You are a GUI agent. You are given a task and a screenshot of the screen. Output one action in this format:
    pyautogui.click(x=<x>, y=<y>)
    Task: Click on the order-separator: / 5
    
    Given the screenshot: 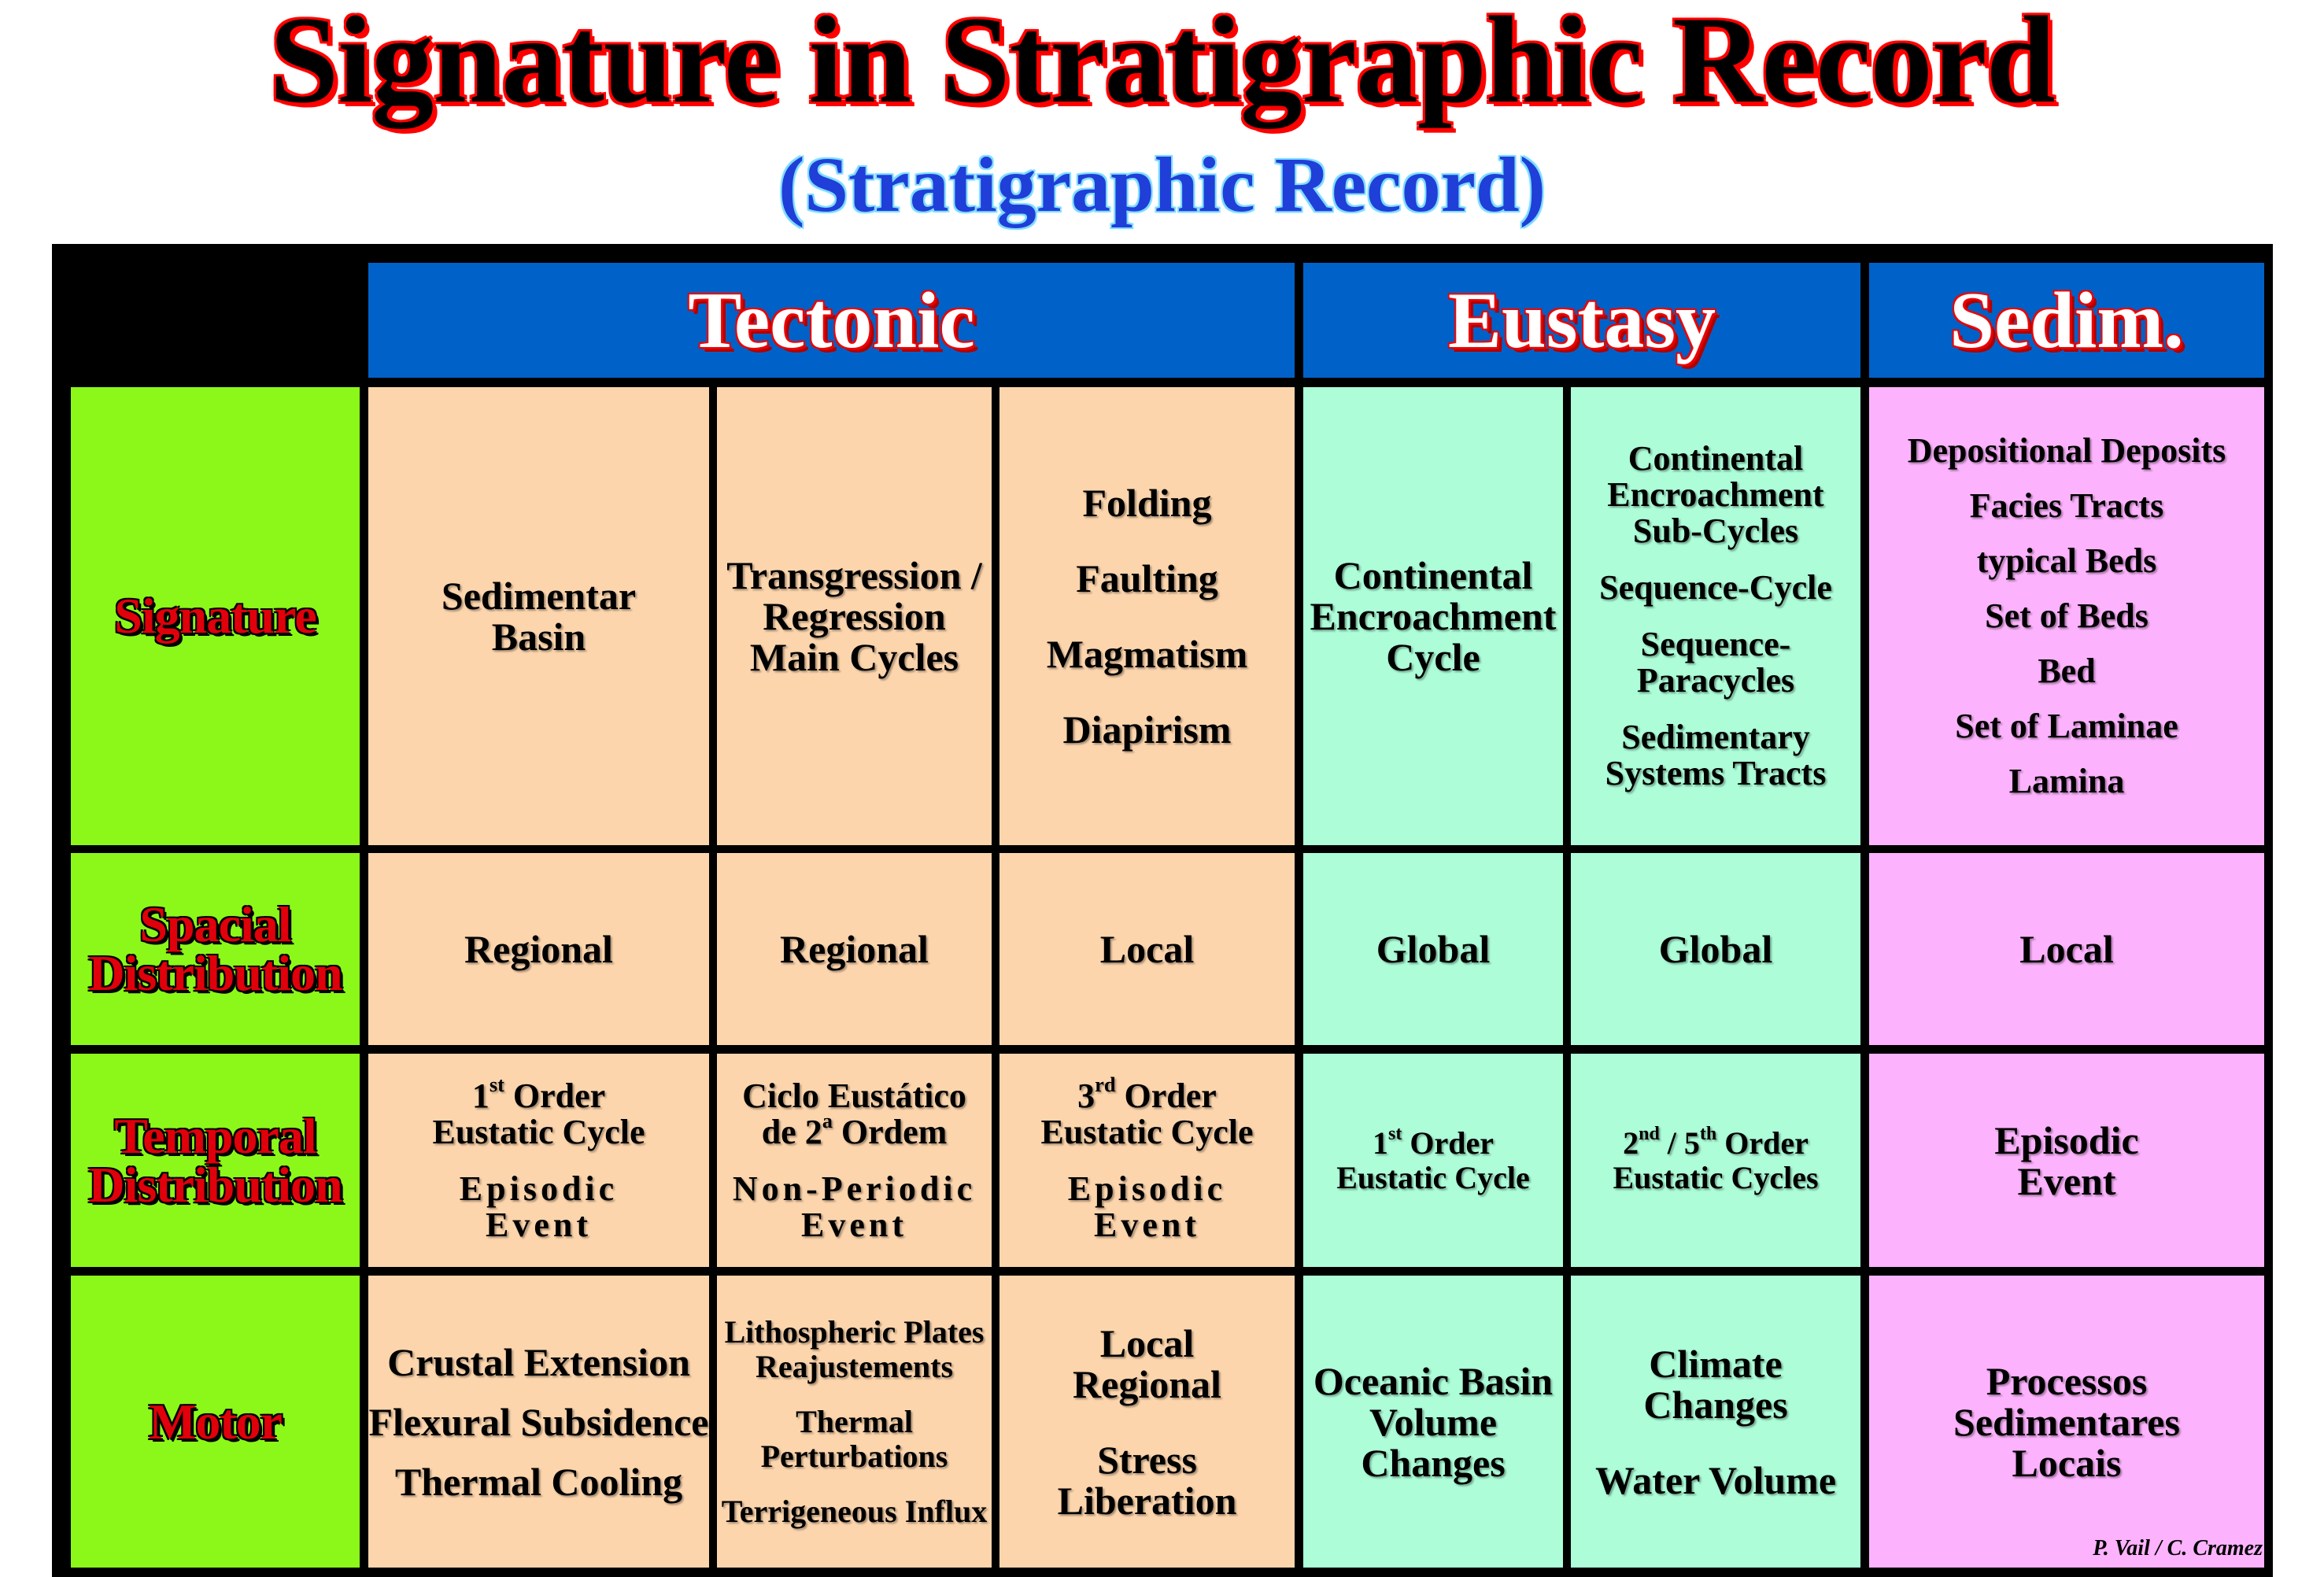 What is the action you would take?
    pyautogui.click(x=1679, y=1143)
    